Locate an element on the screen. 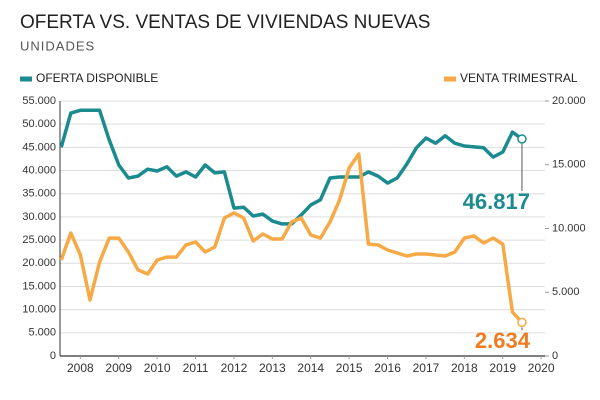 The height and width of the screenshot is (400, 600). x-tick-label: 2008 is located at coordinates (80, 368).